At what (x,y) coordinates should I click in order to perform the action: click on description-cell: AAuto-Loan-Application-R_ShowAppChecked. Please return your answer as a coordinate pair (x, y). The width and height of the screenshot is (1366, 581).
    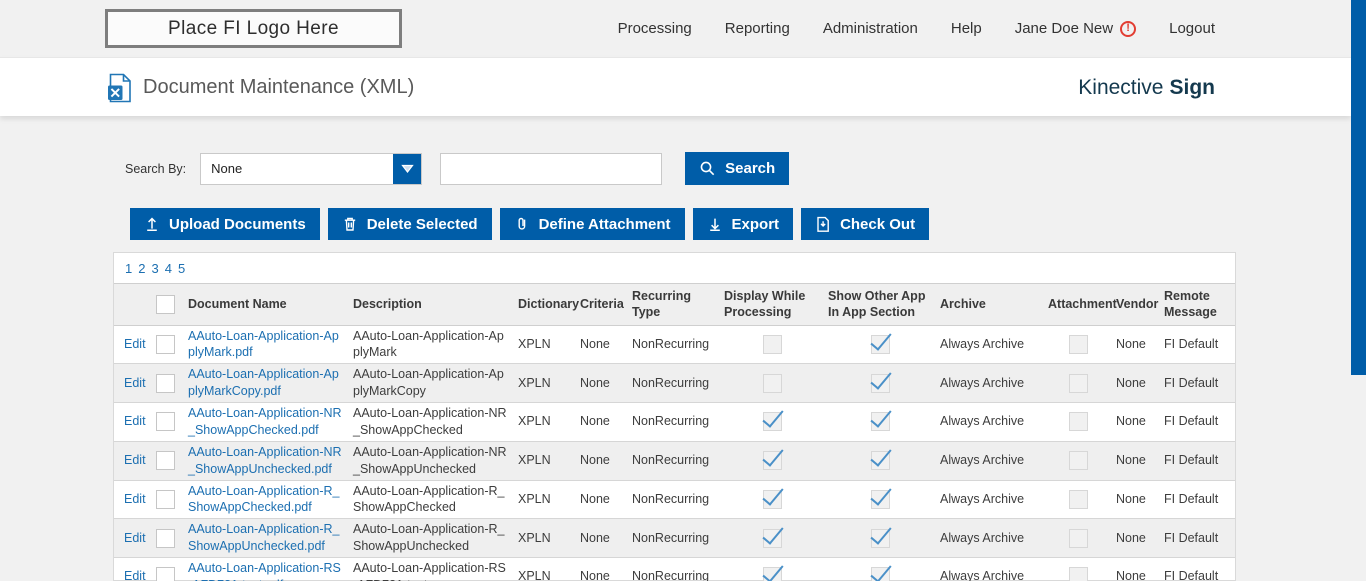
    Looking at the image, I should click on (431, 500).